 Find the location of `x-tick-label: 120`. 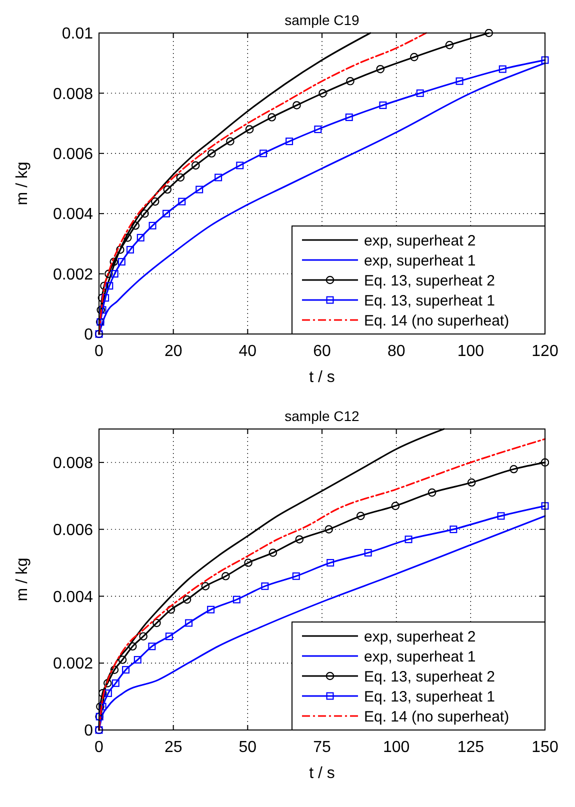

x-tick-label: 120 is located at coordinates (545, 351).